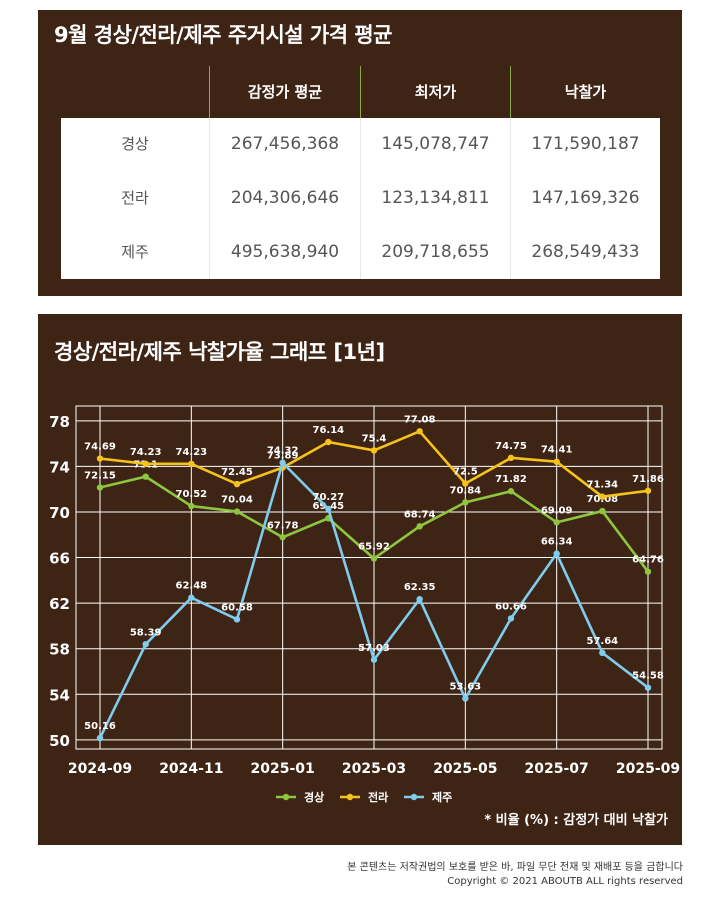 The height and width of the screenshot is (900, 720). I want to click on y-tick-label: 74, so click(59, 467).